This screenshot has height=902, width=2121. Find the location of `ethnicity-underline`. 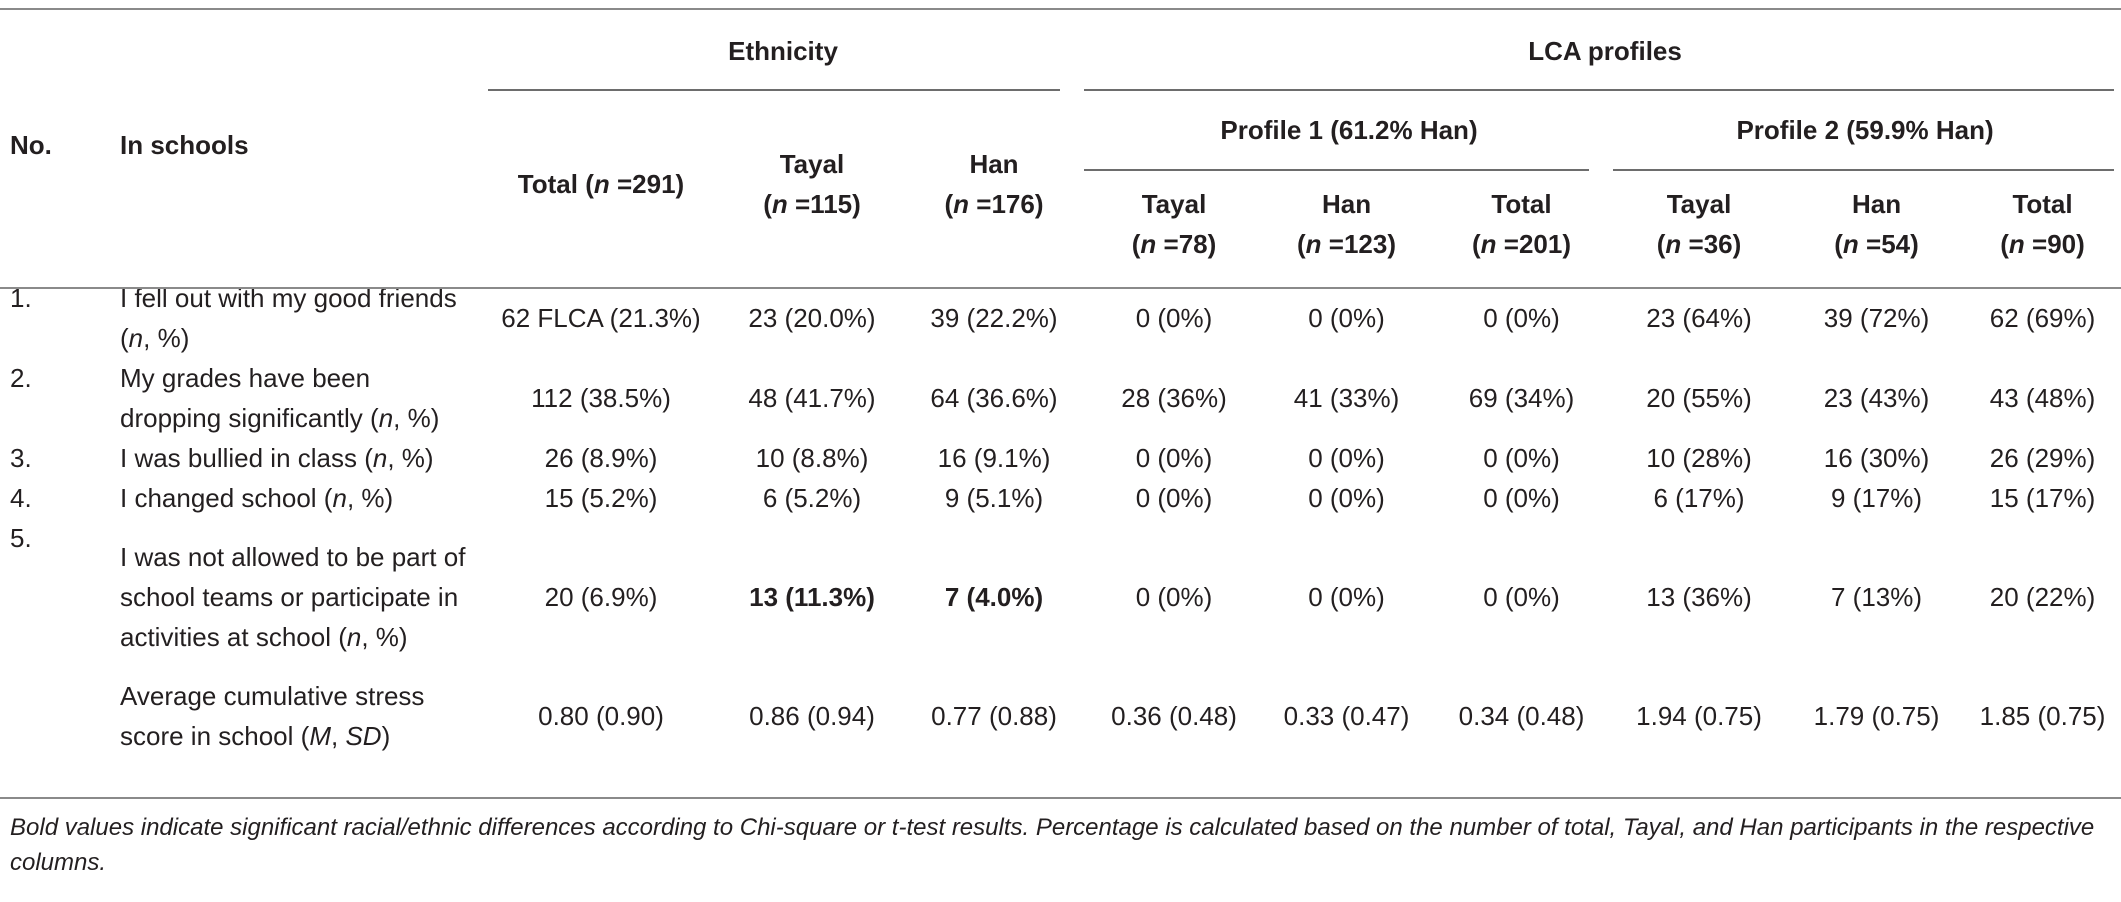

ethnicity-underline is located at coordinates (774, 90).